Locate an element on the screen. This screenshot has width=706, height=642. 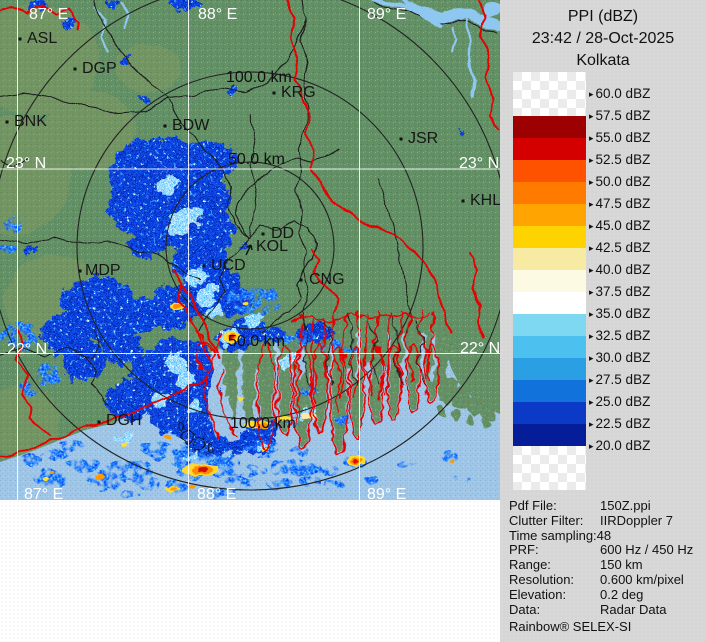
svg-text: DGH is located at coordinates (124, 420).